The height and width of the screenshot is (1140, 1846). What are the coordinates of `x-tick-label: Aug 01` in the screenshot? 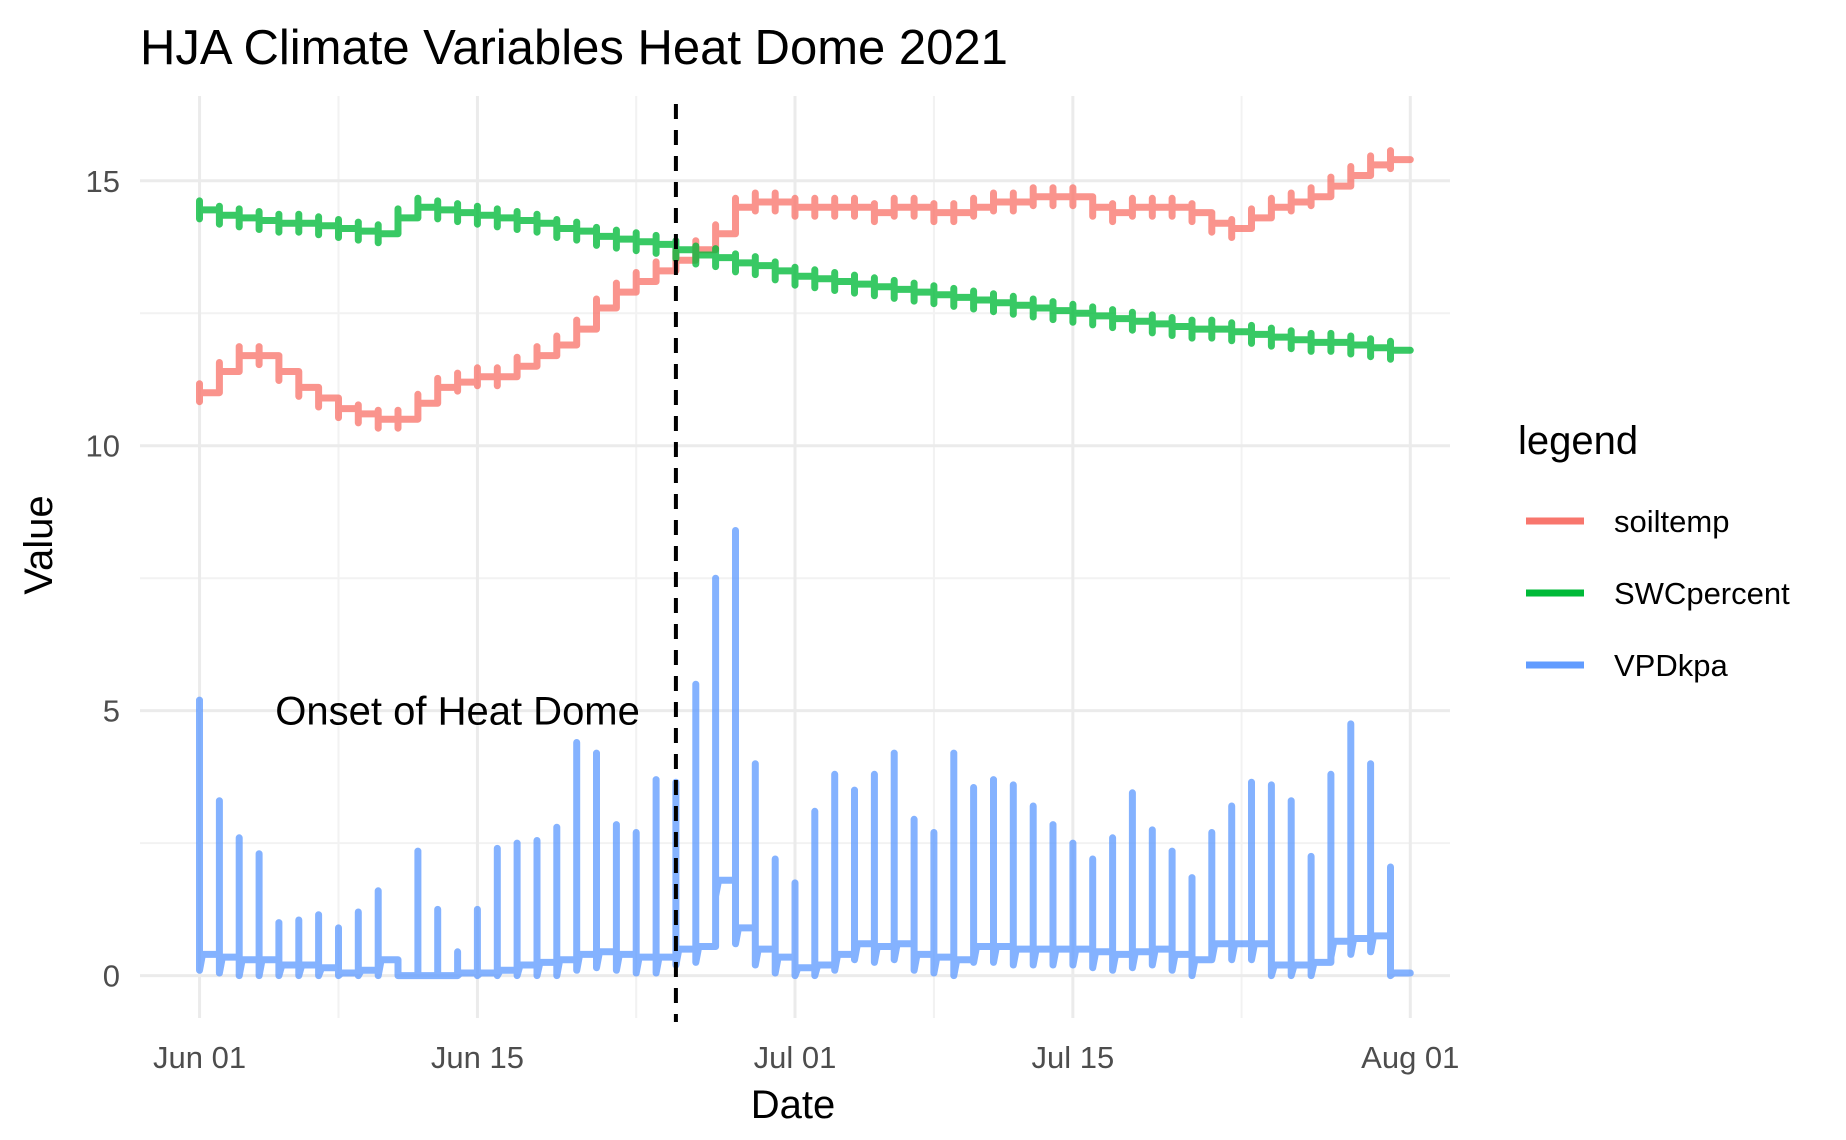 It's located at (1410, 1057).